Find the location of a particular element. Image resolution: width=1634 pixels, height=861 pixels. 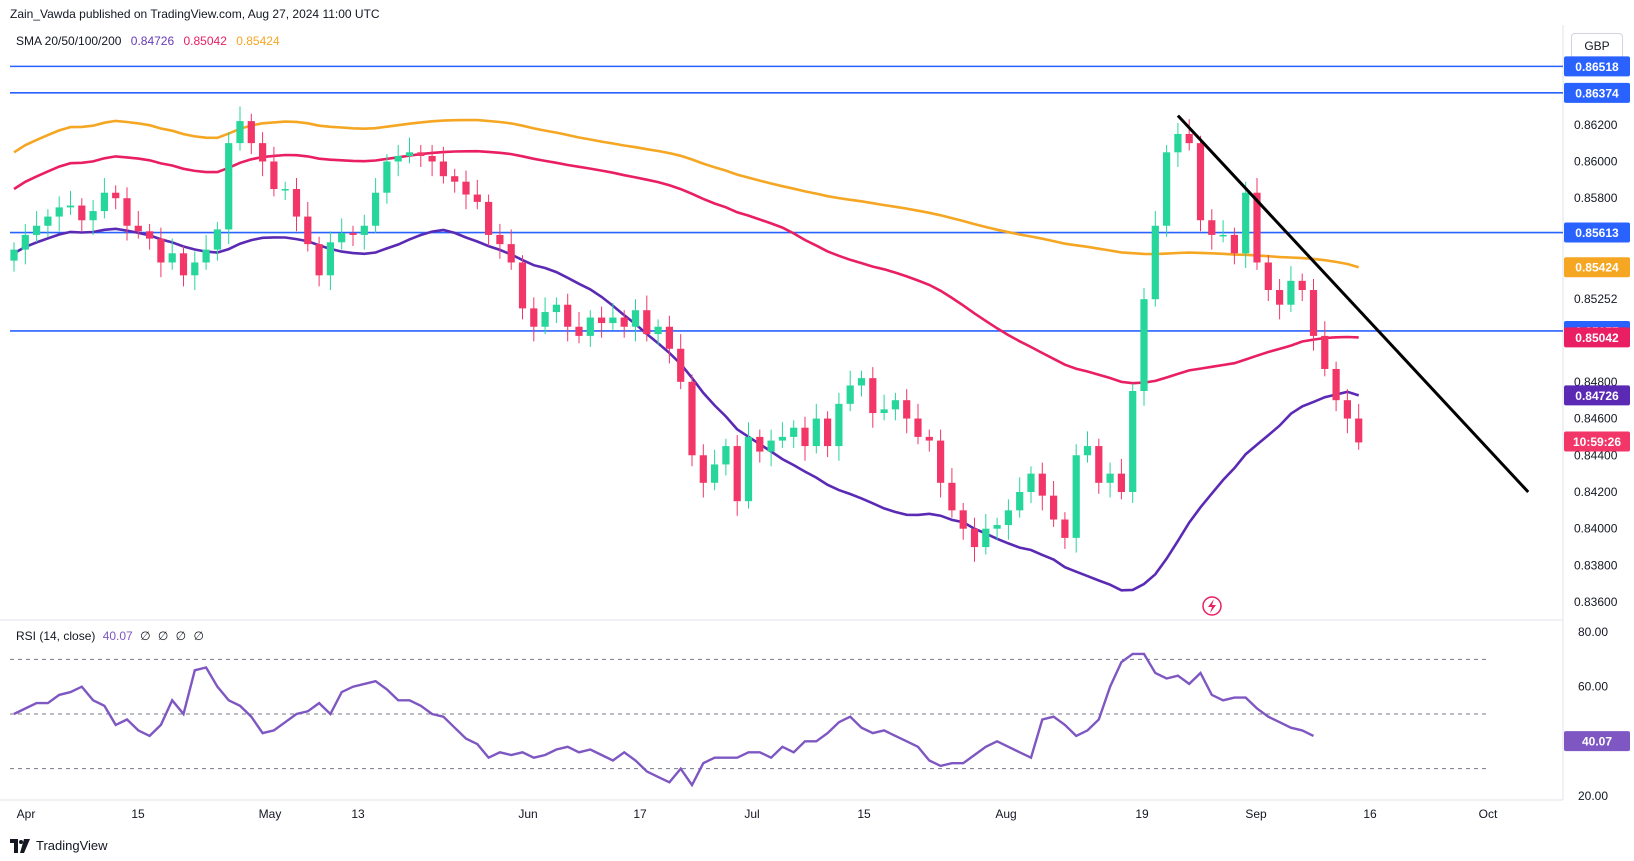

time-tick-label: 15 is located at coordinates (864, 814).